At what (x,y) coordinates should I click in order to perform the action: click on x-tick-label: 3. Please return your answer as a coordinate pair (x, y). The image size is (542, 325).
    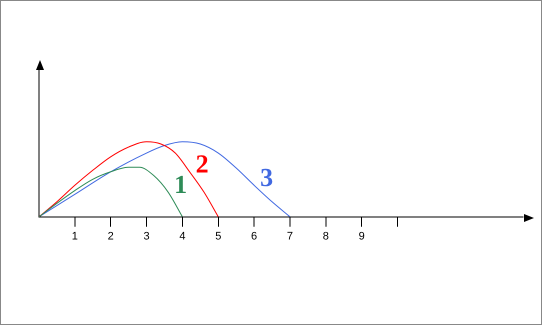
    Looking at the image, I should click on (146, 236).